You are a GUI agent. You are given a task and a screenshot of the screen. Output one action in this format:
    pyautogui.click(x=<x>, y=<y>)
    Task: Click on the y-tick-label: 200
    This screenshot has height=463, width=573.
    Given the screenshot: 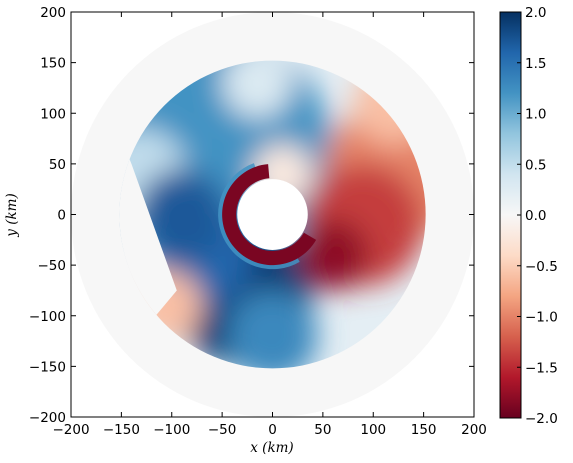 What is the action you would take?
    pyautogui.click(x=53, y=13)
    